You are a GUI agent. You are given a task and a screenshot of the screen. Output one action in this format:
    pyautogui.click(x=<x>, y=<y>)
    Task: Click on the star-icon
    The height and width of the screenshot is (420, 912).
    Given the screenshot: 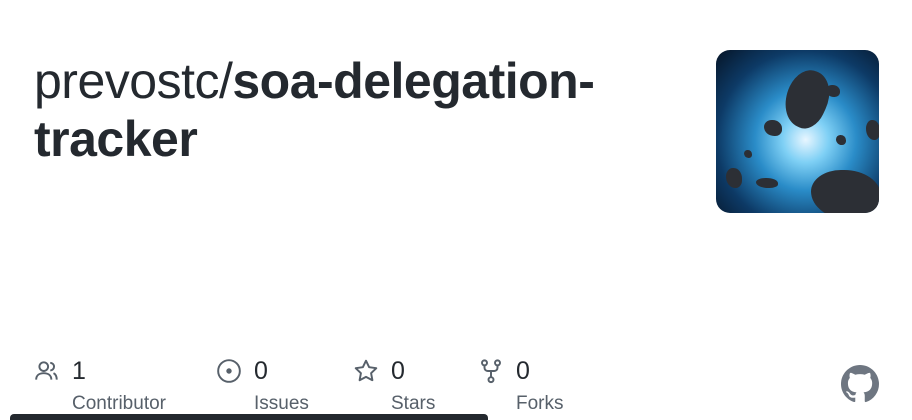 What is the action you would take?
    pyautogui.click(x=366, y=370)
    